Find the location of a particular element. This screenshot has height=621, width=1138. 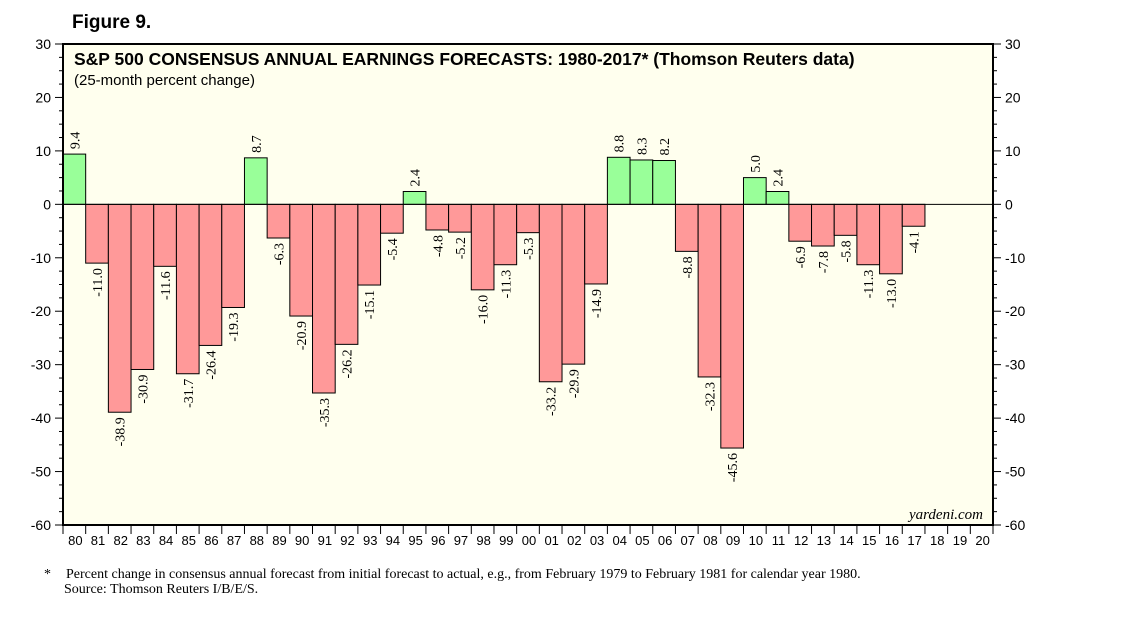

y-tick-label-right: 30 is located at coordinates (1013, 44).